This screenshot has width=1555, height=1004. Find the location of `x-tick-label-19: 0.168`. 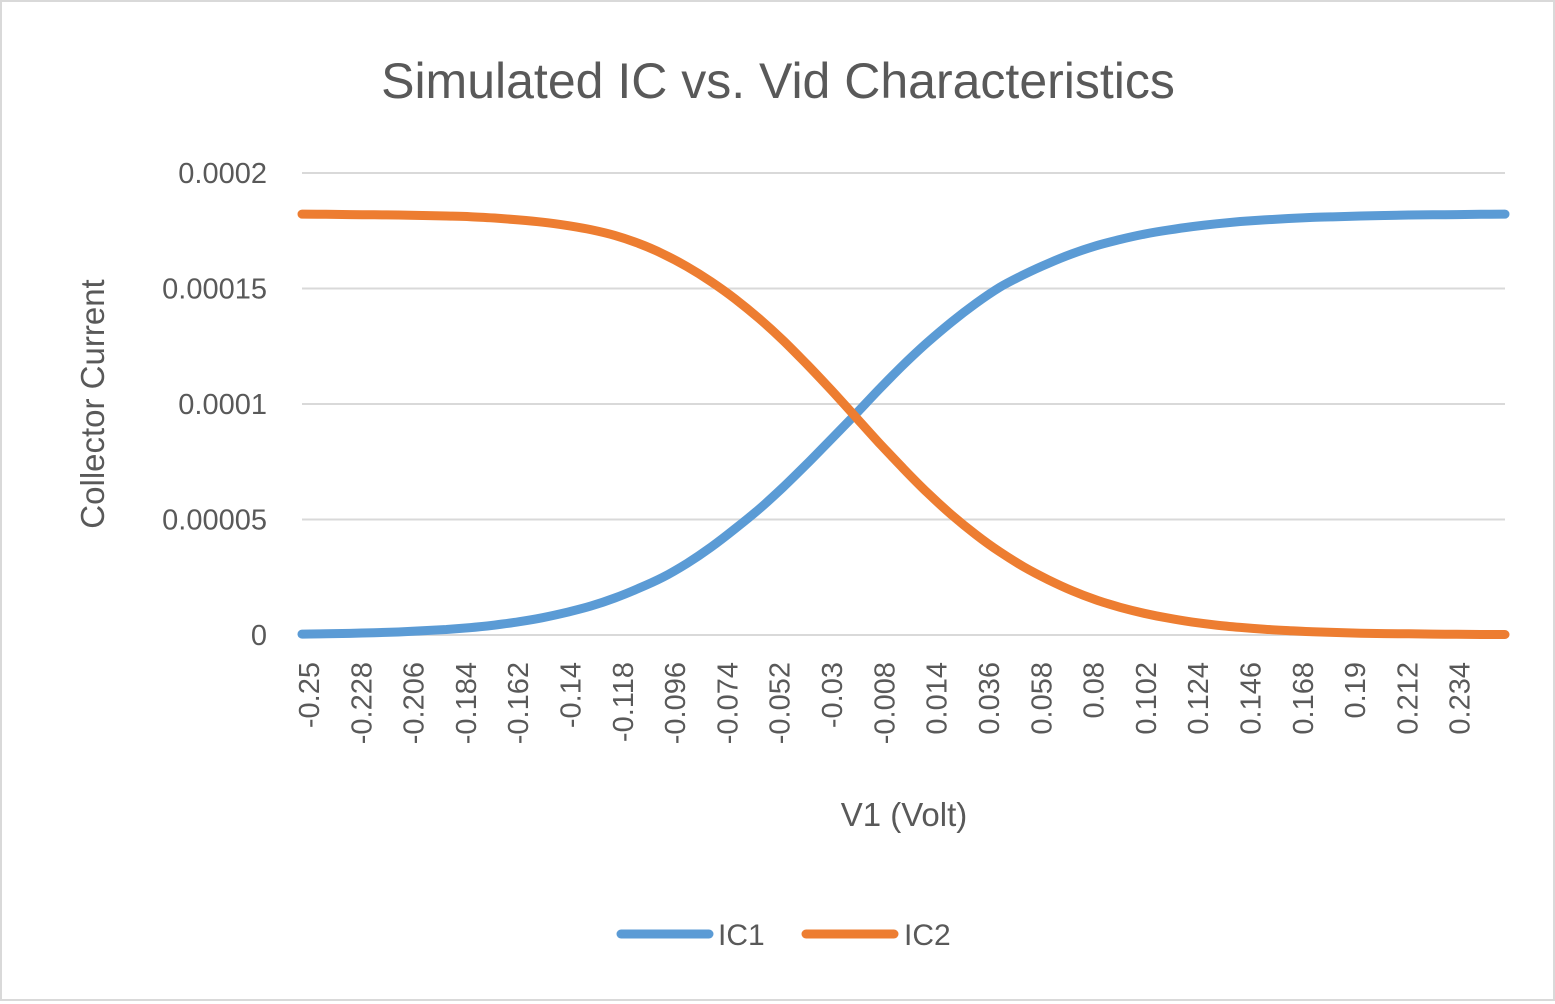

x-tick-label-19: 0.168 is located at coordinates (1304, 698).